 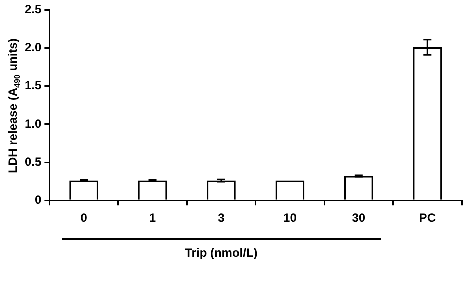 I want to click on y-tick-label: 2.5, so click(x=33, y=9).